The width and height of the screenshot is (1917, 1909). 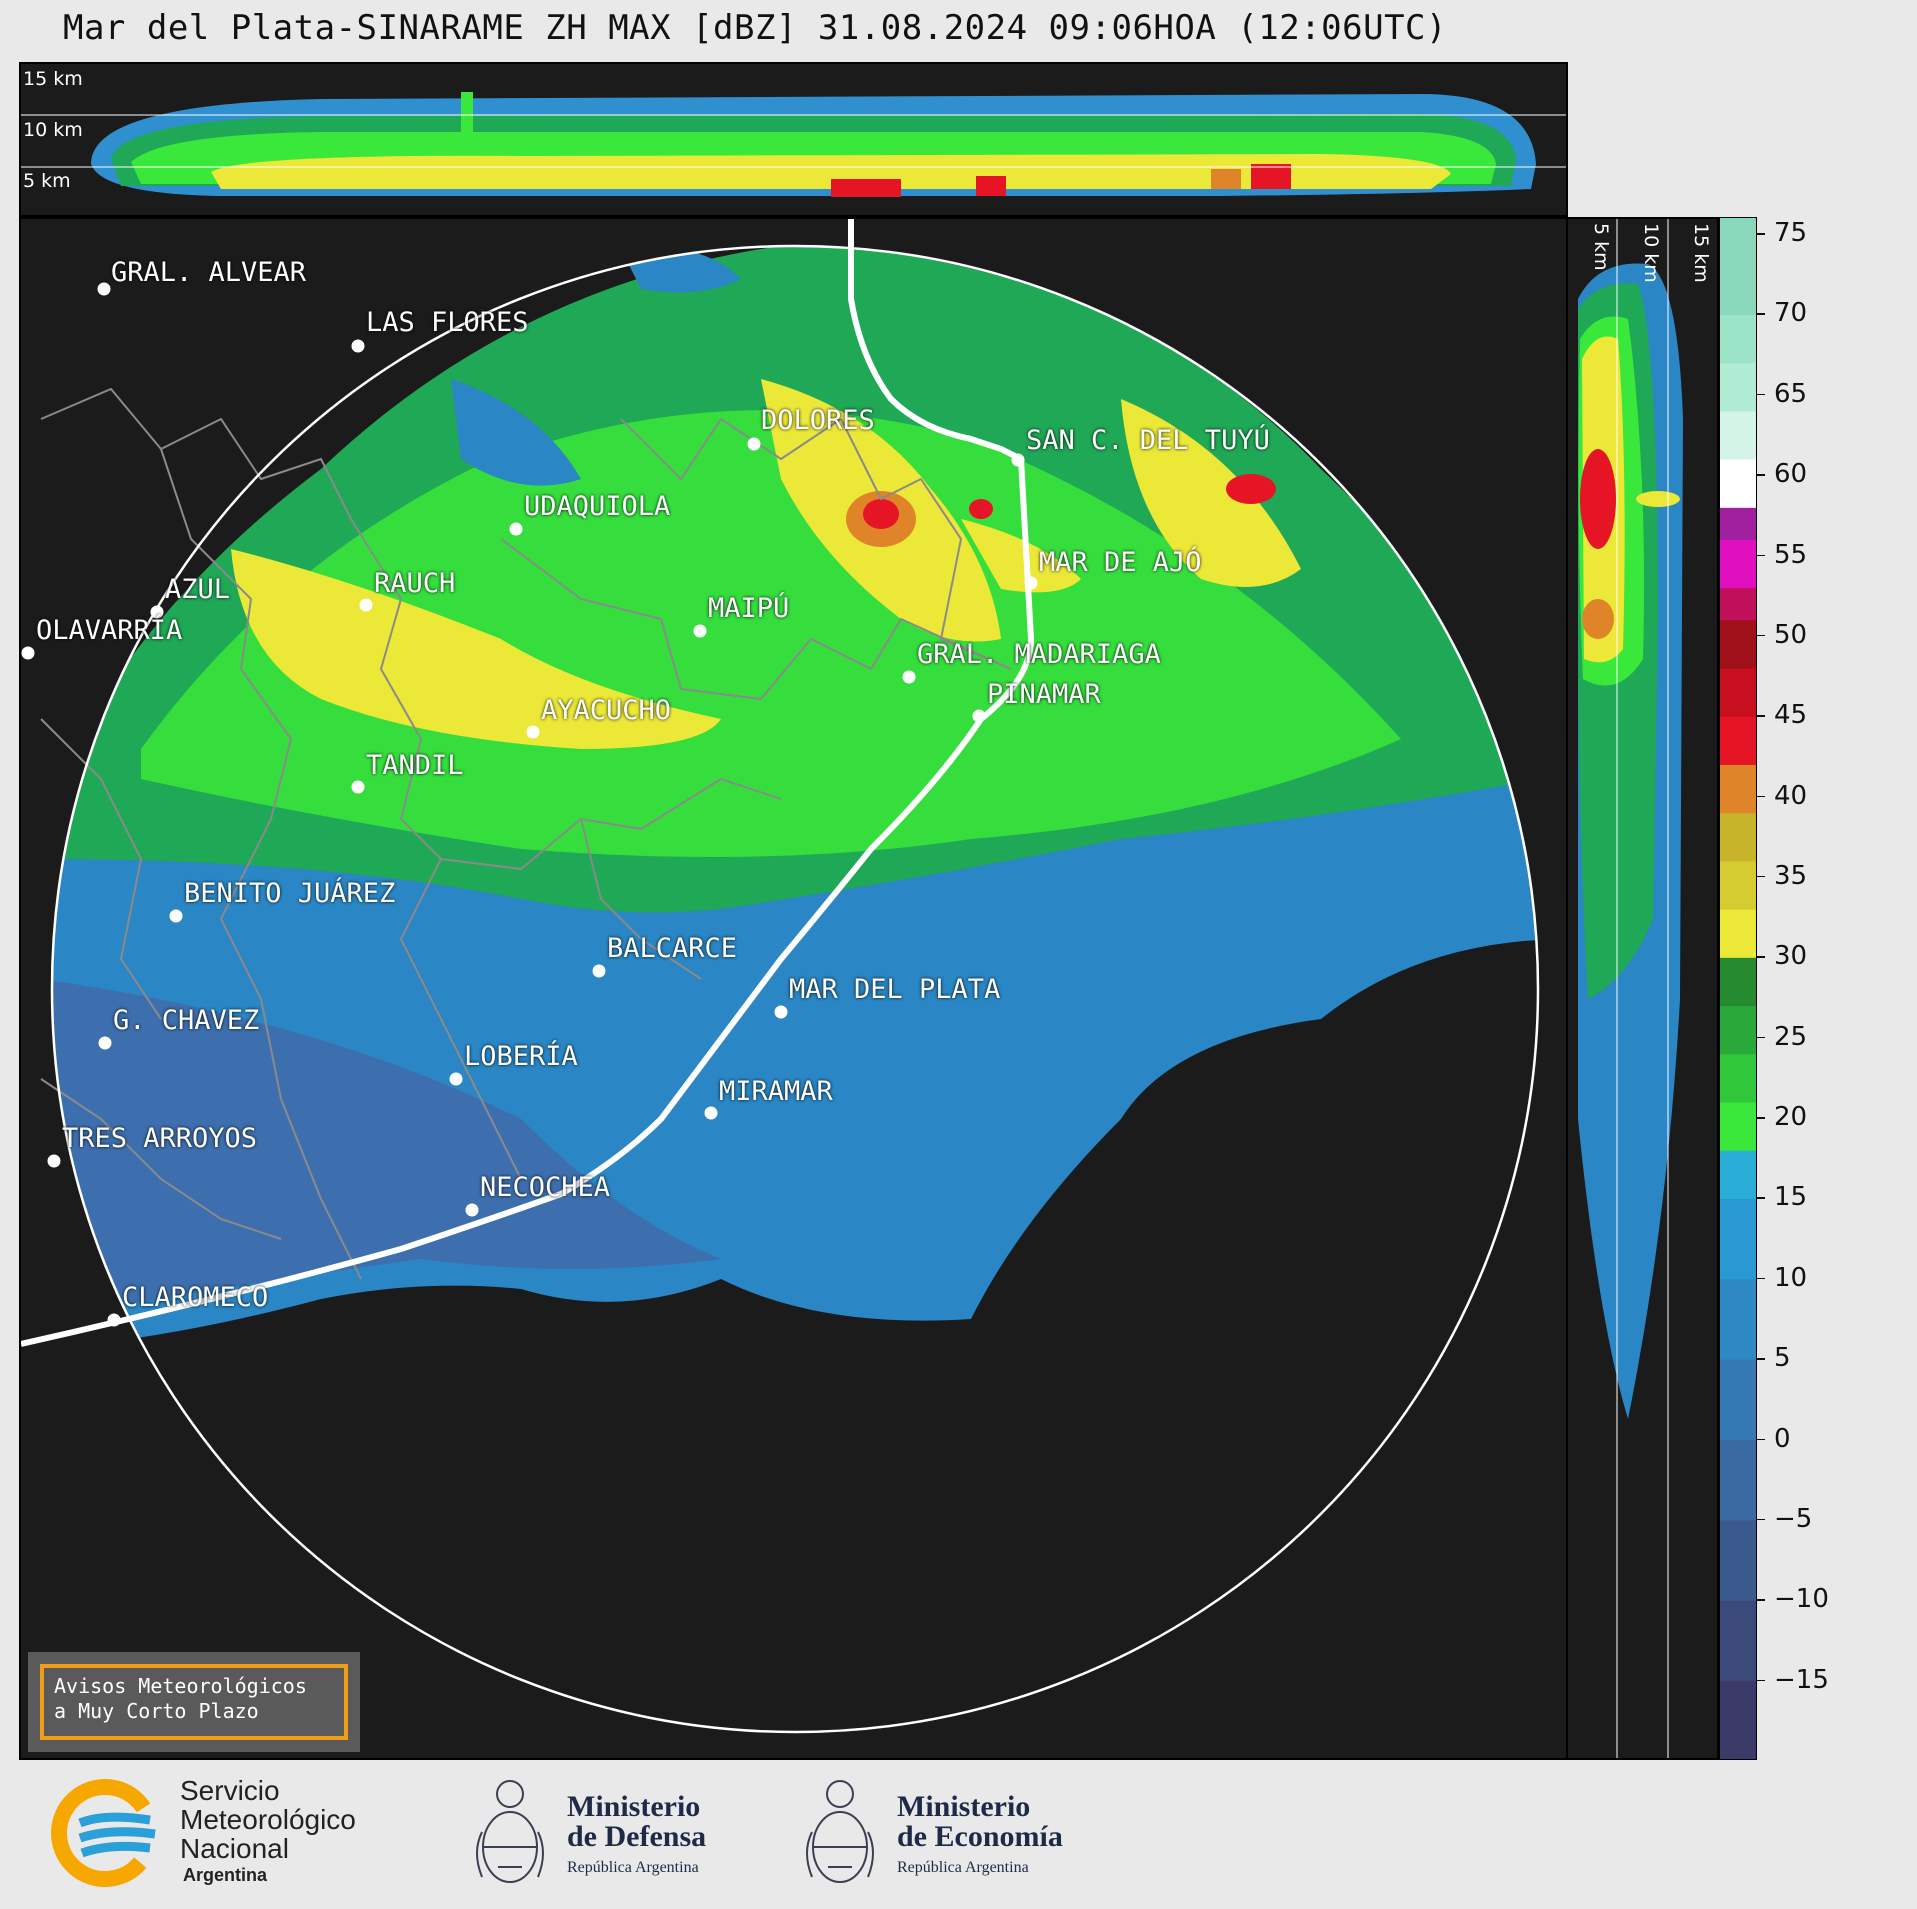 What do you see at coordinates (545, 1187) in the screenshot?
I see `city-label: NECOCHEA` at bounding box center [545, 1187].